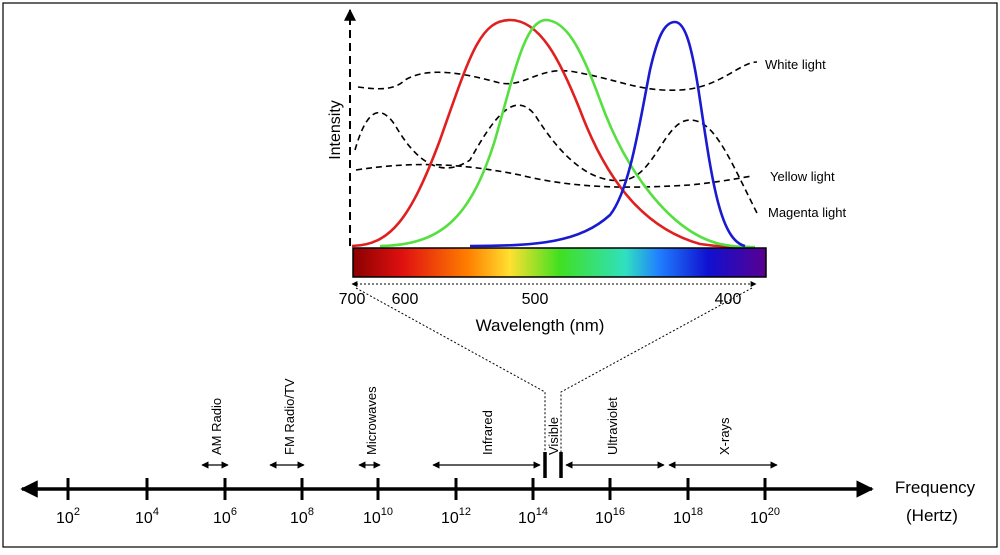 This screenshot has width=1000, height=555. What do you see at coordinates (610, 516) in the screenshot?
I see `tick-label-10-16: 10¹⁶` at bounding box center [610, 516].